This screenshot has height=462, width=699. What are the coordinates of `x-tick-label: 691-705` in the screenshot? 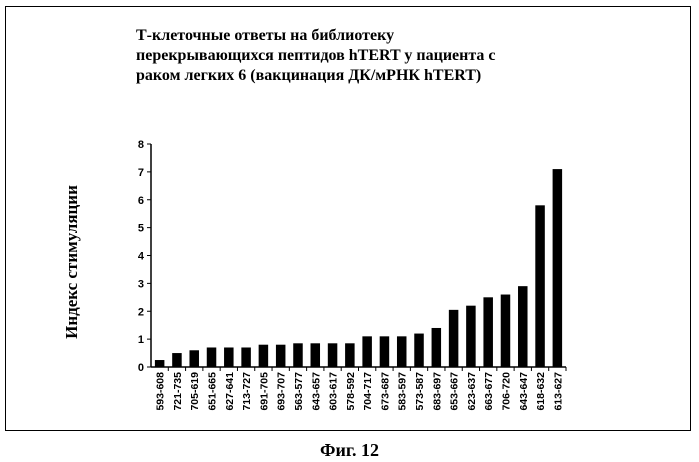 It's located at (264, 391).